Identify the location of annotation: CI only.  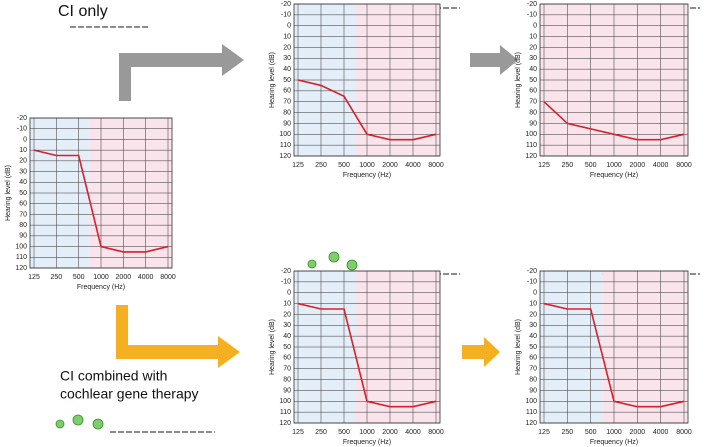
(83, 11).